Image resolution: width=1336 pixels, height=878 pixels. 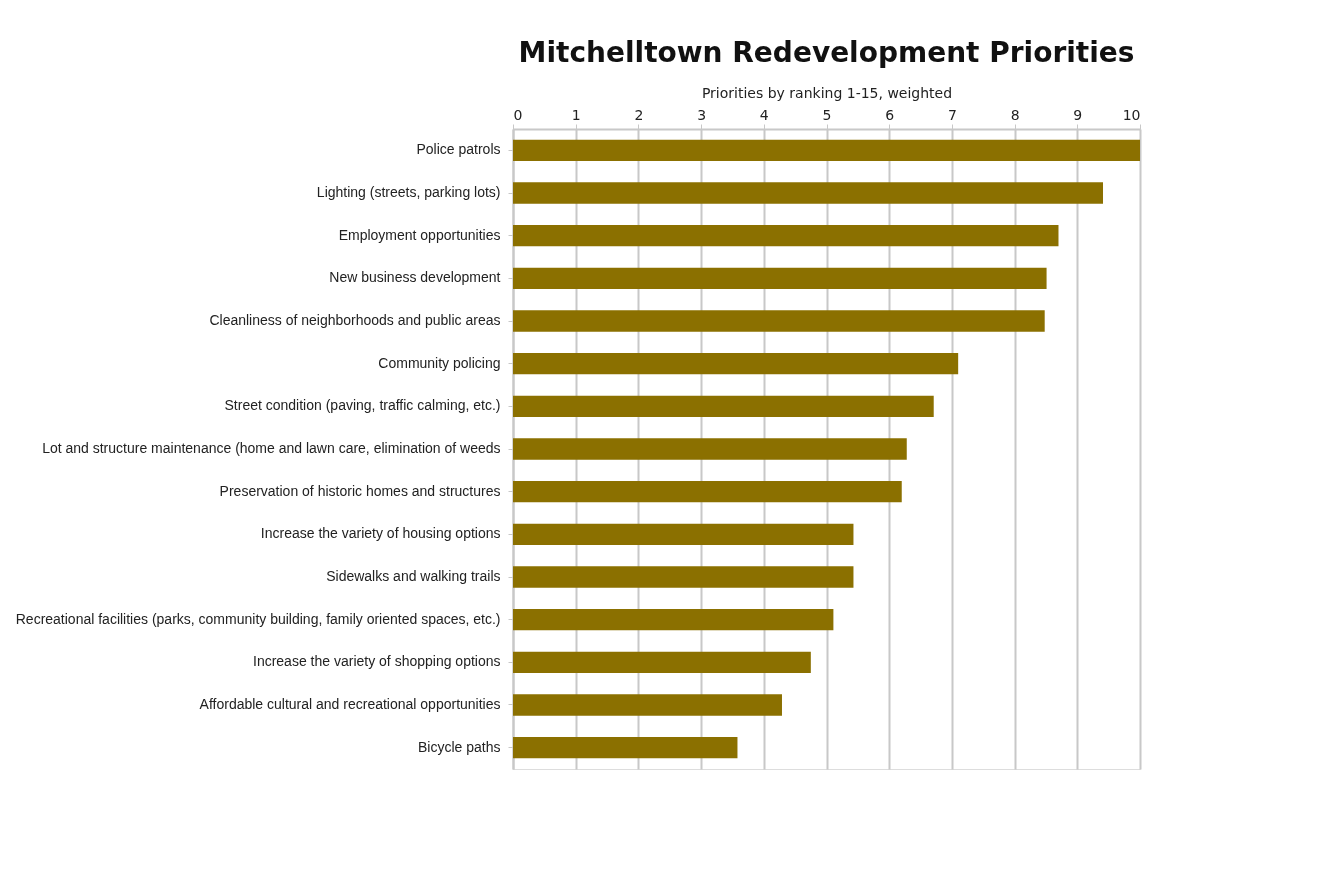 I want to click on y-tick-label: Cleanliness of neighborhoods and public areas, so click(x=355, y=320).